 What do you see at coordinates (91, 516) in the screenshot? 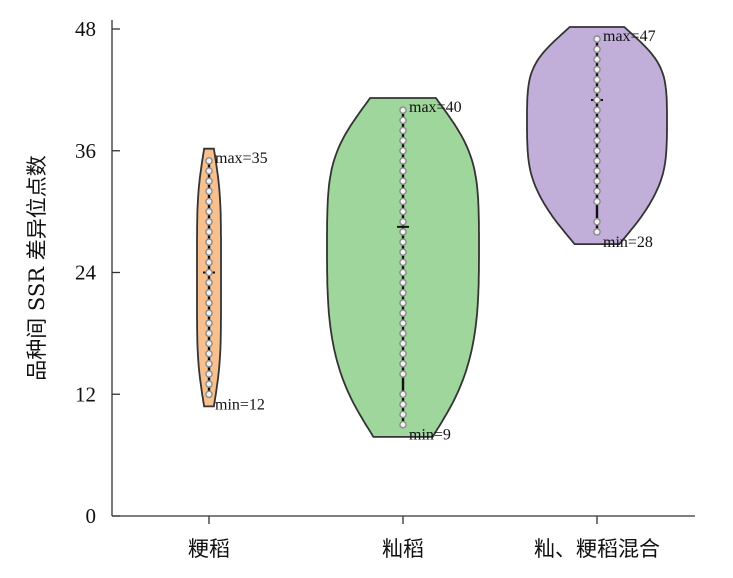
I see `y-tick-label: 0` at bounding box center [91, 516].